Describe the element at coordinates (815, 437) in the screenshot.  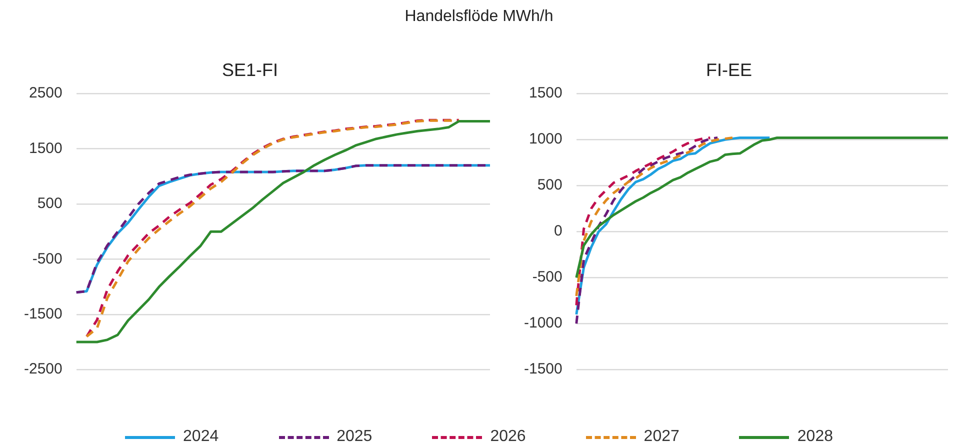
I see `legend-label: 2028` at that location.